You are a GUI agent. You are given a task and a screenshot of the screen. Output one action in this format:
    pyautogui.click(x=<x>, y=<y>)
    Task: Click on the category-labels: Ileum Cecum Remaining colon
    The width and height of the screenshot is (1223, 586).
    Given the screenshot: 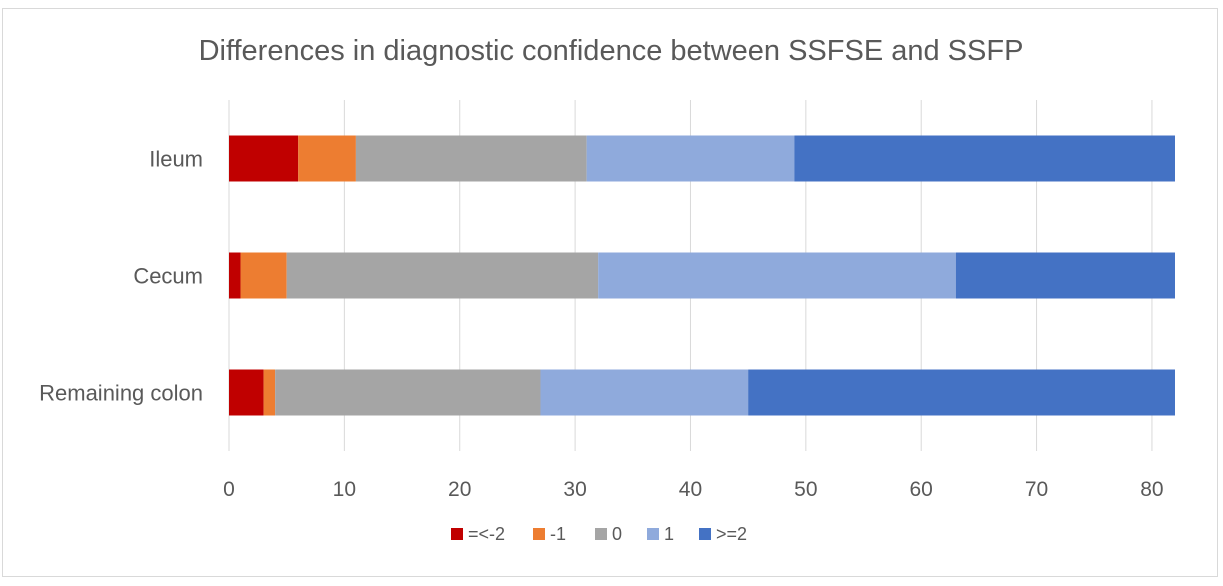 What is the action you would take?
    pyautogui.click(x=121, y=276)
    